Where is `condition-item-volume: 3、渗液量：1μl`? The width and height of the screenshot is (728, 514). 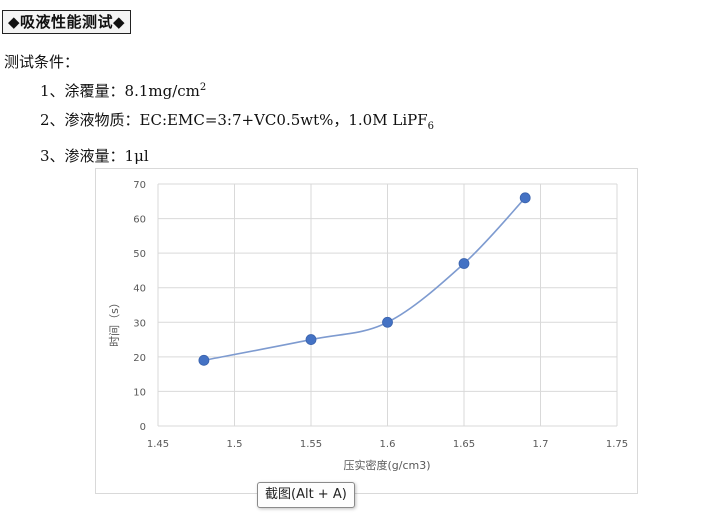
condition-item-volume: 3、渗液量：1μl is located at coordinates (94, 155).